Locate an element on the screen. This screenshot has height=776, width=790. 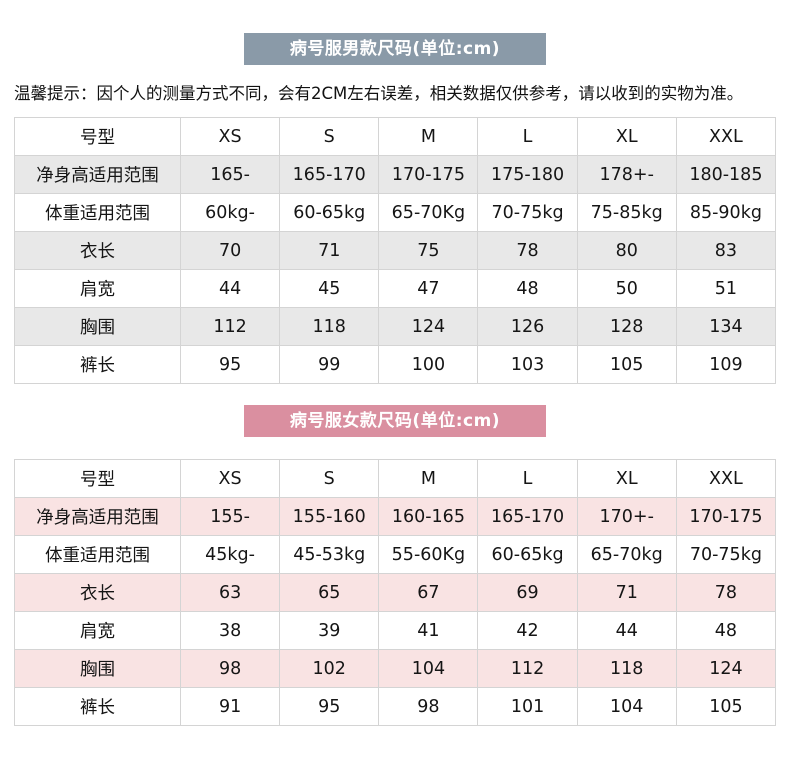
size-cell: 99 is located at coordinates (329, 364).